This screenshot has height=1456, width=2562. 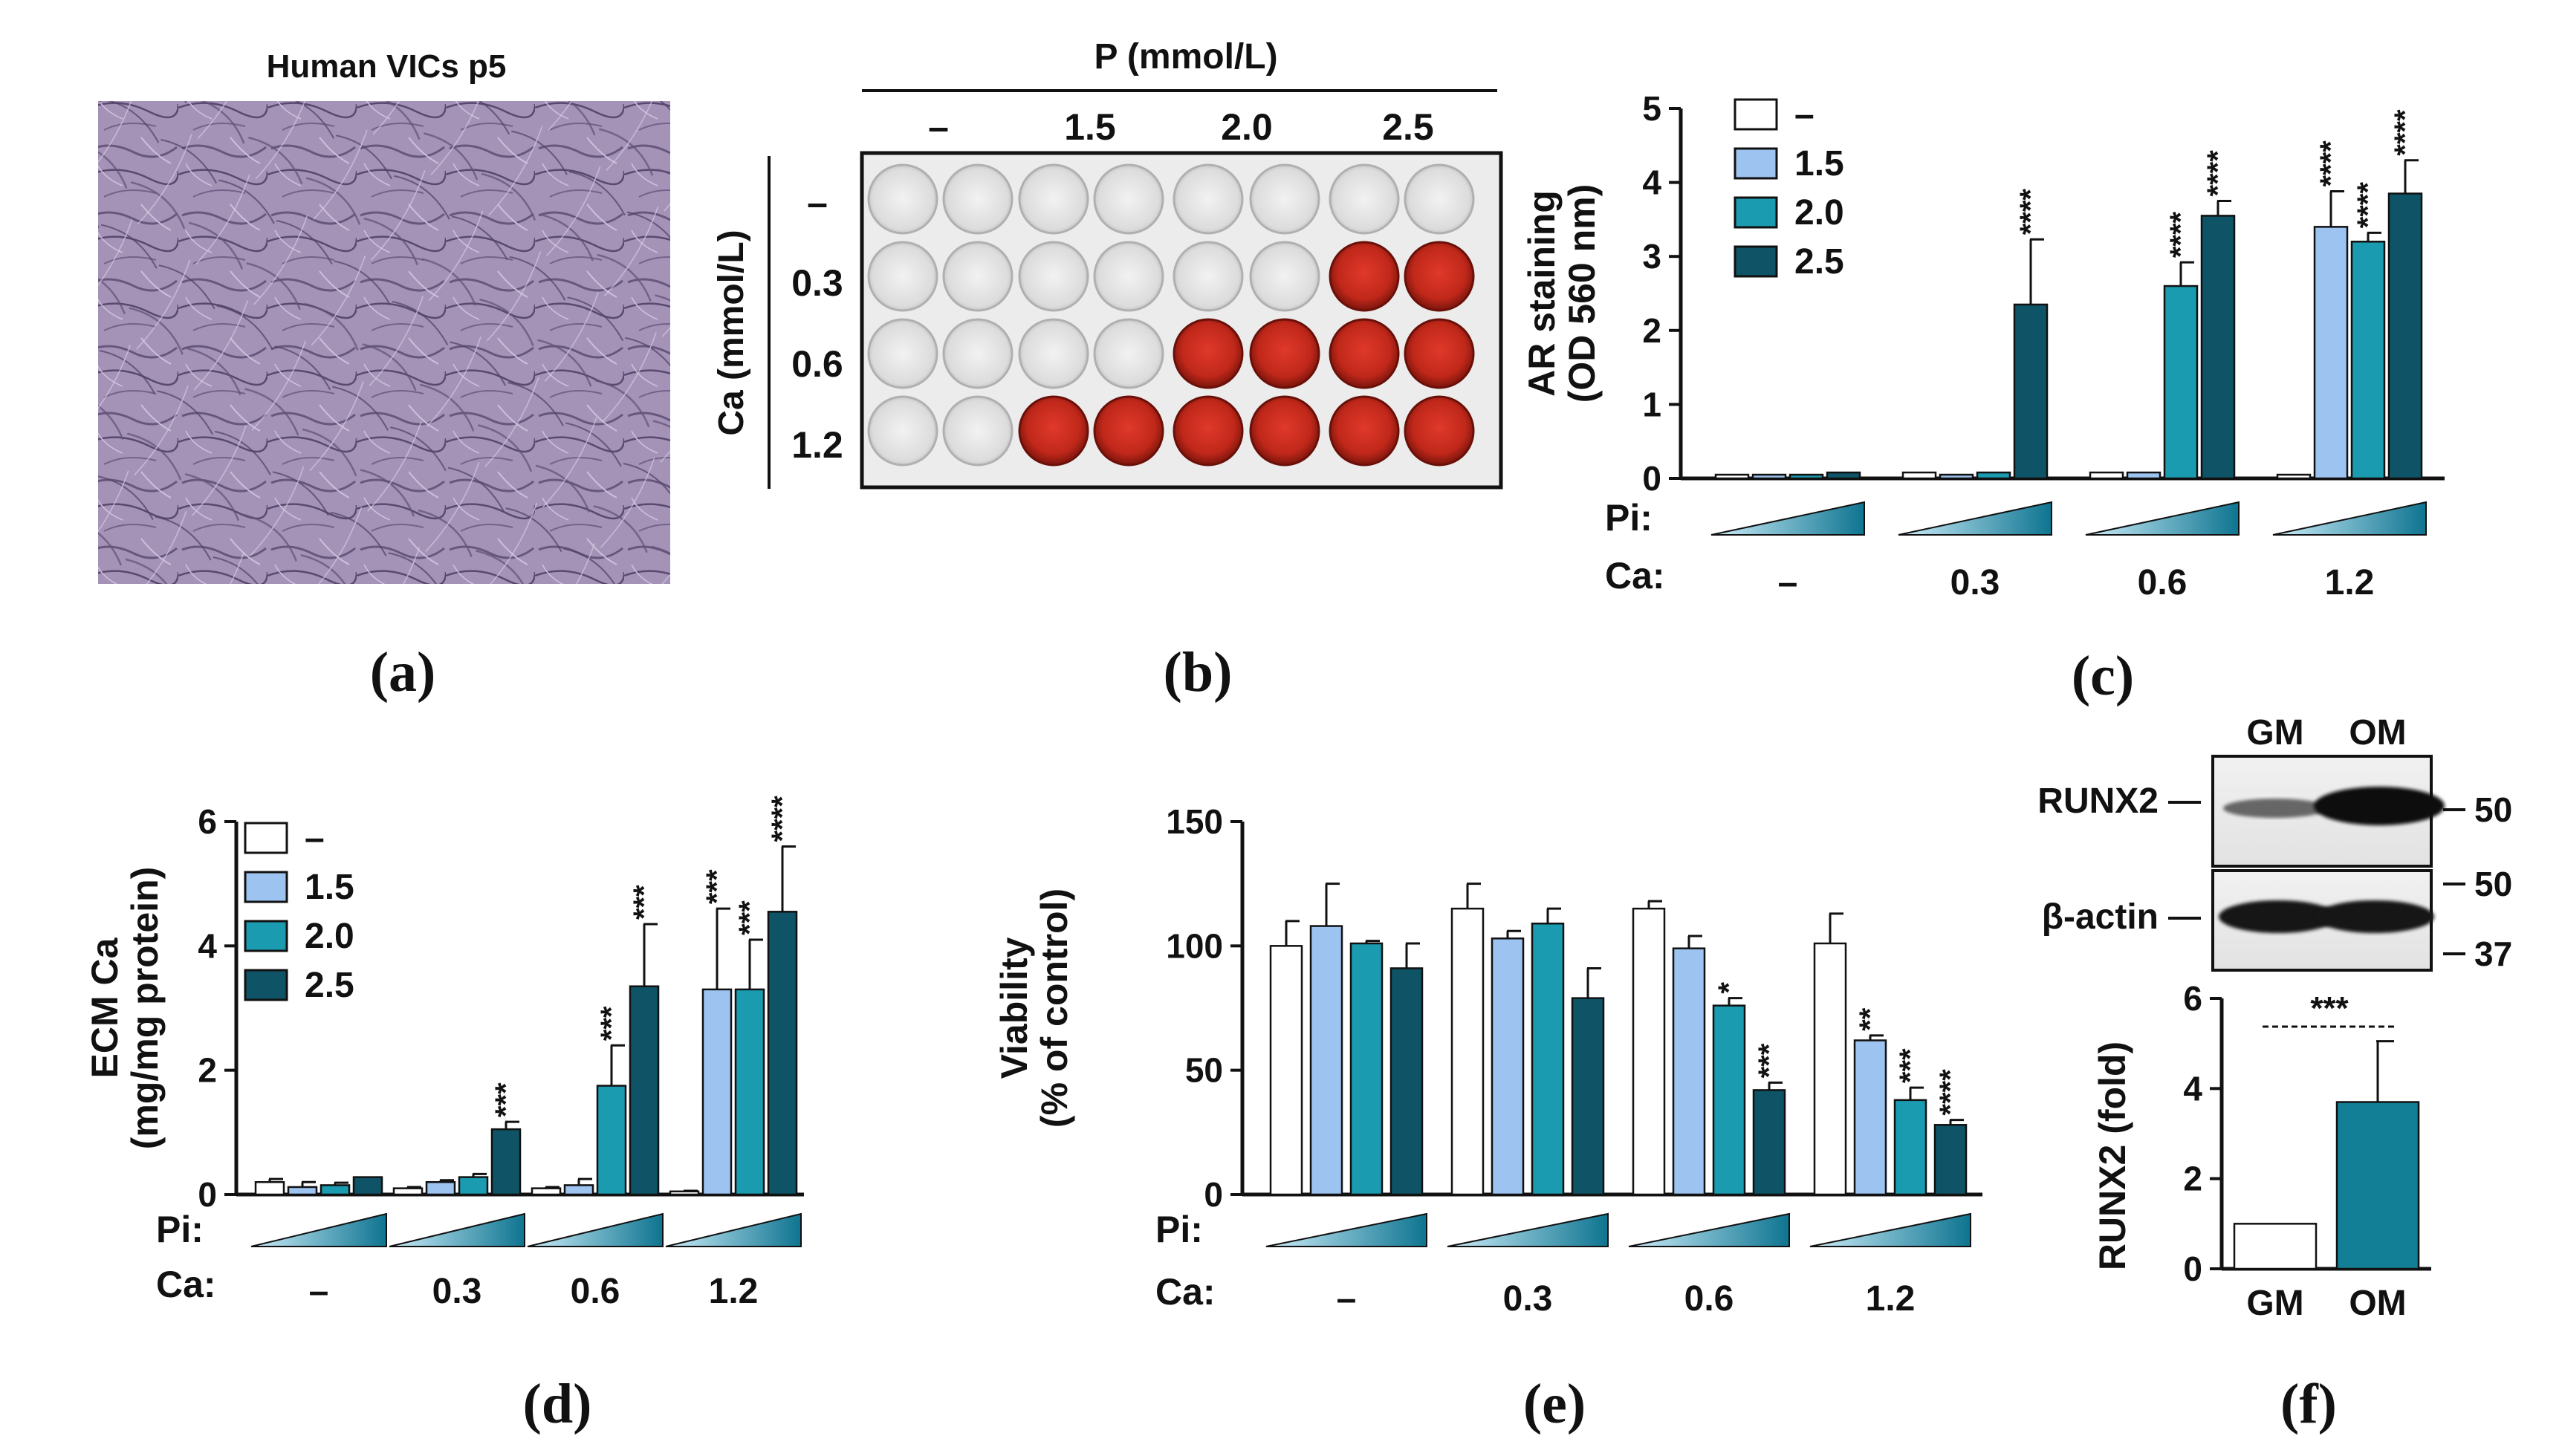 I want to click on y-tick-label: 4, so click(x=2192, y=1089).